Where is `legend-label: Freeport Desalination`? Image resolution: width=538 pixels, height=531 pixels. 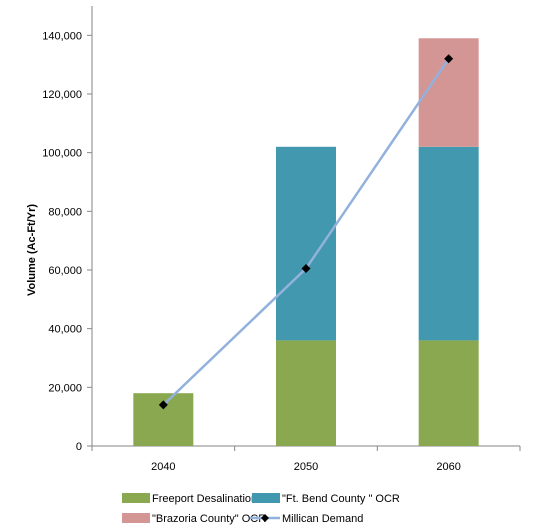
legend-label: Freeport Desalination is located at coordinates (204, 499).